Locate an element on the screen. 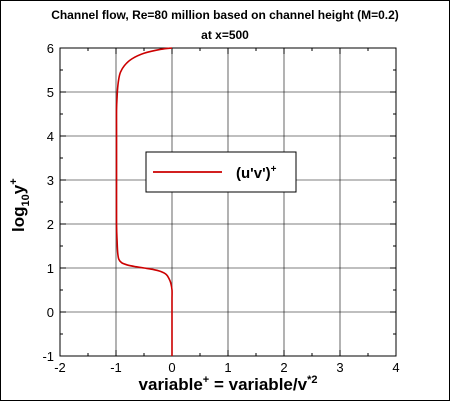 This screenshot has height=401, width=450. legend: (u'v')+ is located at coordinates (221, 172).